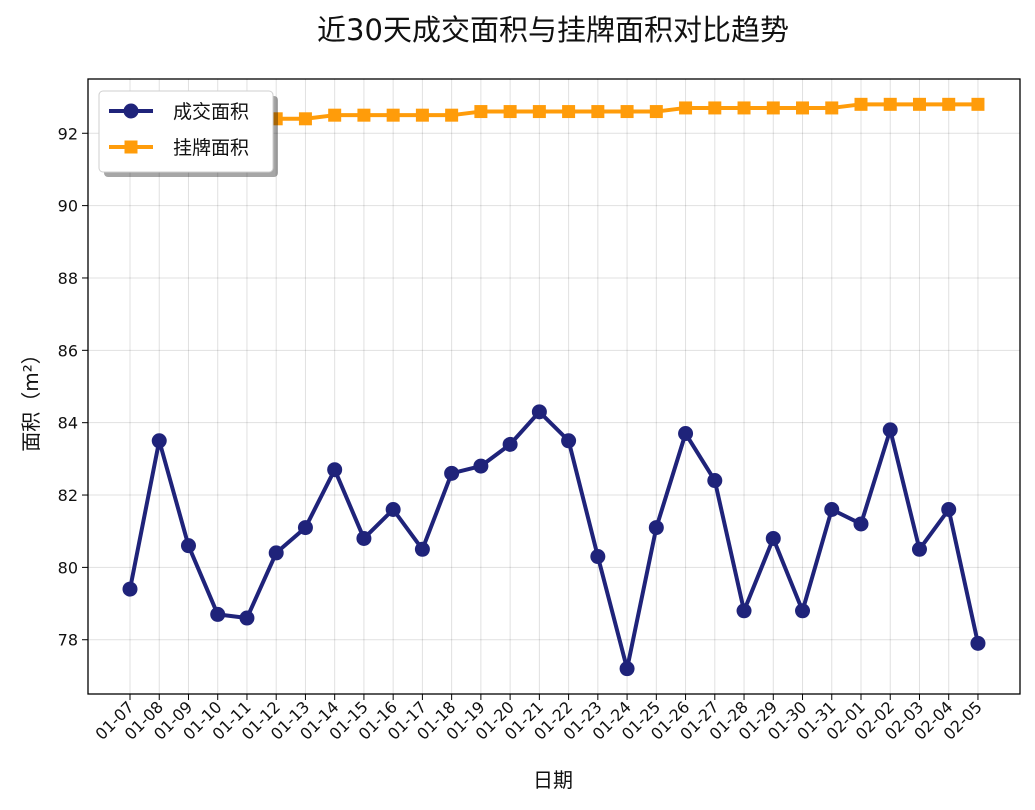 The width and height of the screenshot is (1035, 810). Describe the element at coordinates (68, 206) in the screenshot. I see `y-tick-label: 90` at that location.